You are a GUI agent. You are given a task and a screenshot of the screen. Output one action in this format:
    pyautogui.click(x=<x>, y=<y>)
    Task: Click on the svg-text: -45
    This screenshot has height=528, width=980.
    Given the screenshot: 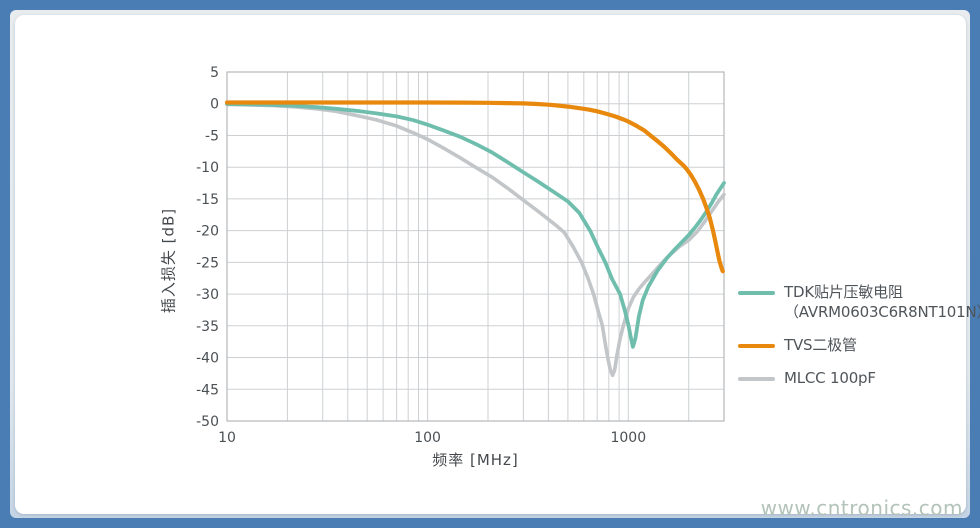 What is the action you would take?
    pyautogui.click(x=207, y=390)
    